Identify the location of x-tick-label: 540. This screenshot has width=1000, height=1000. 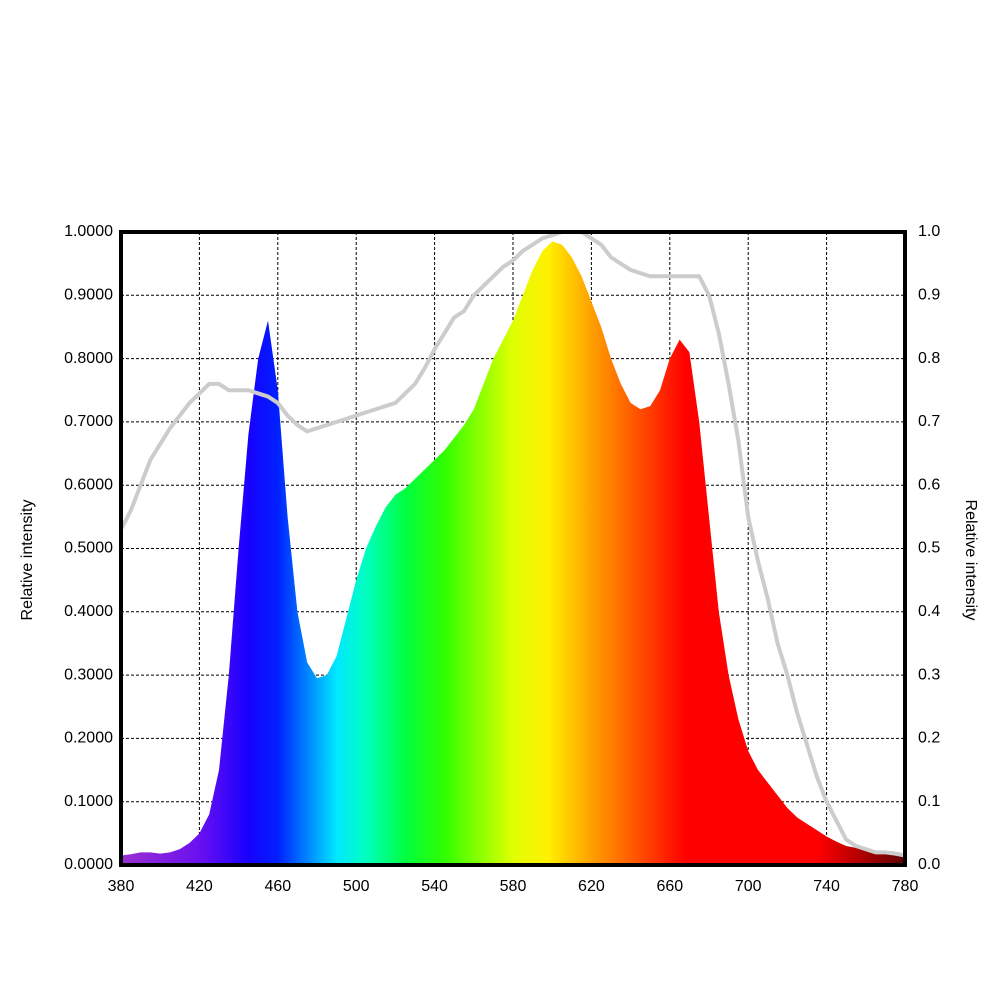
(434, 886).